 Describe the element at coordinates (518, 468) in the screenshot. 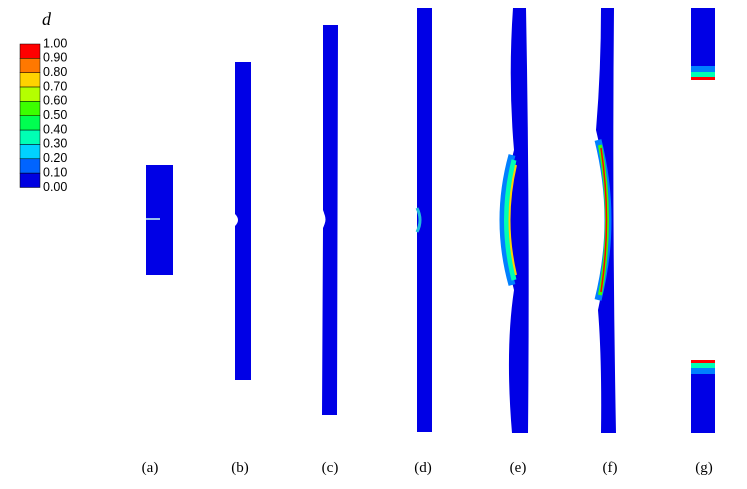

I see `panel-label: (e)` at that location.